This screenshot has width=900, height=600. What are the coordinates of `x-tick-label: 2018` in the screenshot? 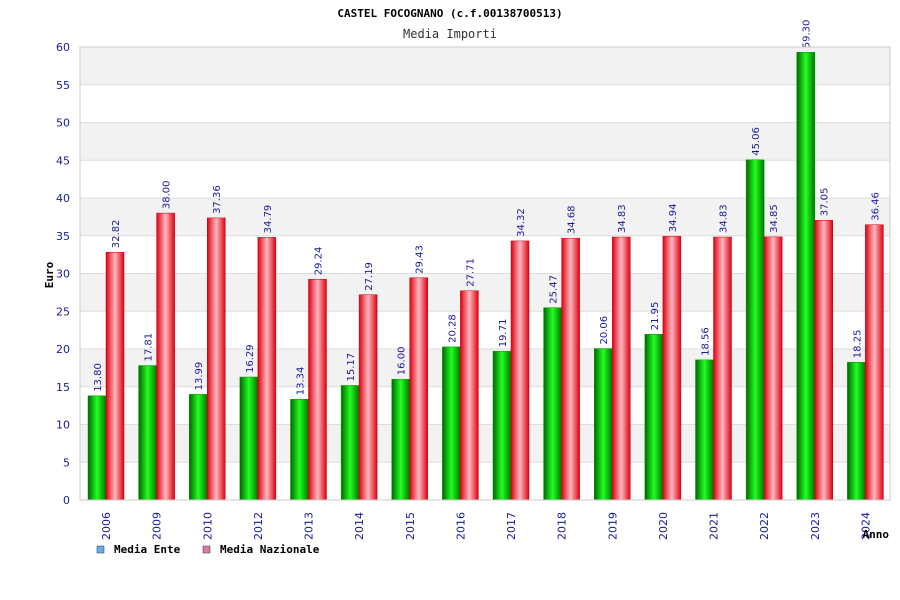 It's located at (562, 526).